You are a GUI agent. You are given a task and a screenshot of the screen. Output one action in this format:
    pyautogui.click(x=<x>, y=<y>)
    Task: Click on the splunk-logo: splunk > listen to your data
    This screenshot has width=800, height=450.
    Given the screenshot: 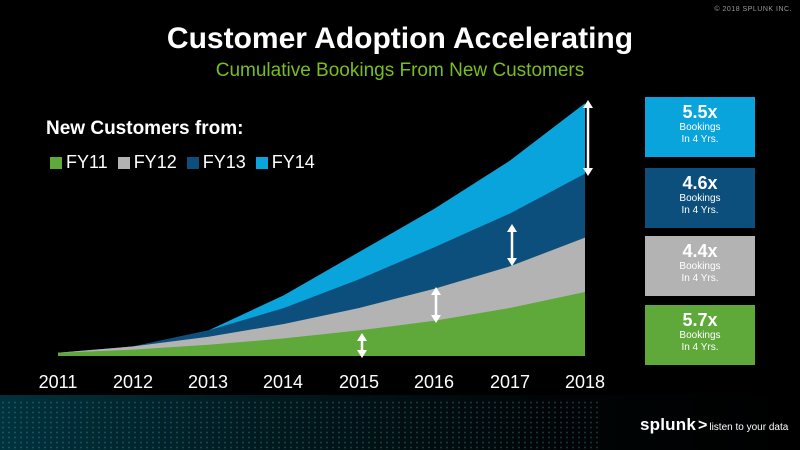 What is the action you would take?
    pyautogui.click(x=714, y=425)
    